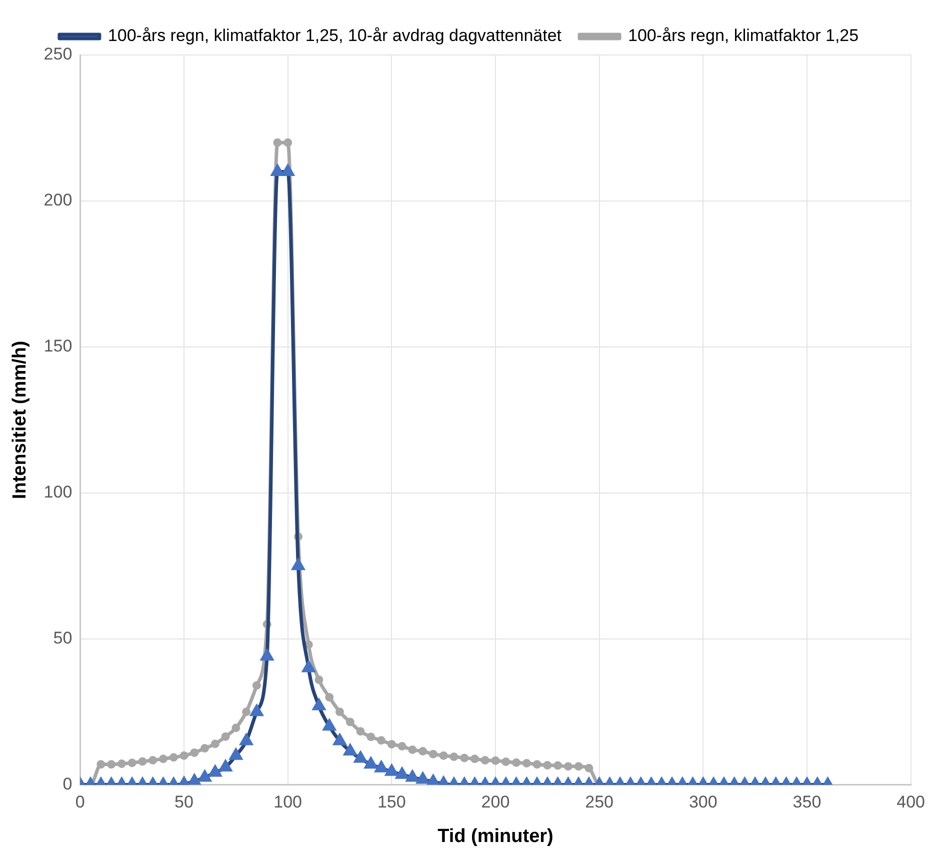 The width and height of the screenshot is (933, 857). Describe the element at coordinates (911, 802) in the screenshot. I see `x-tick-label: 400` at that location.